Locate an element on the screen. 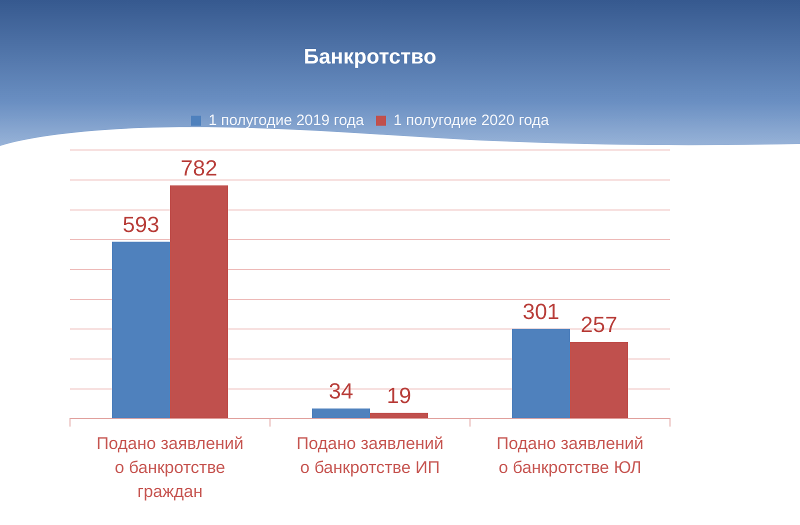 This screenshot has height=525, width=800. data-label: 34 is located at coordinates (341, 391).